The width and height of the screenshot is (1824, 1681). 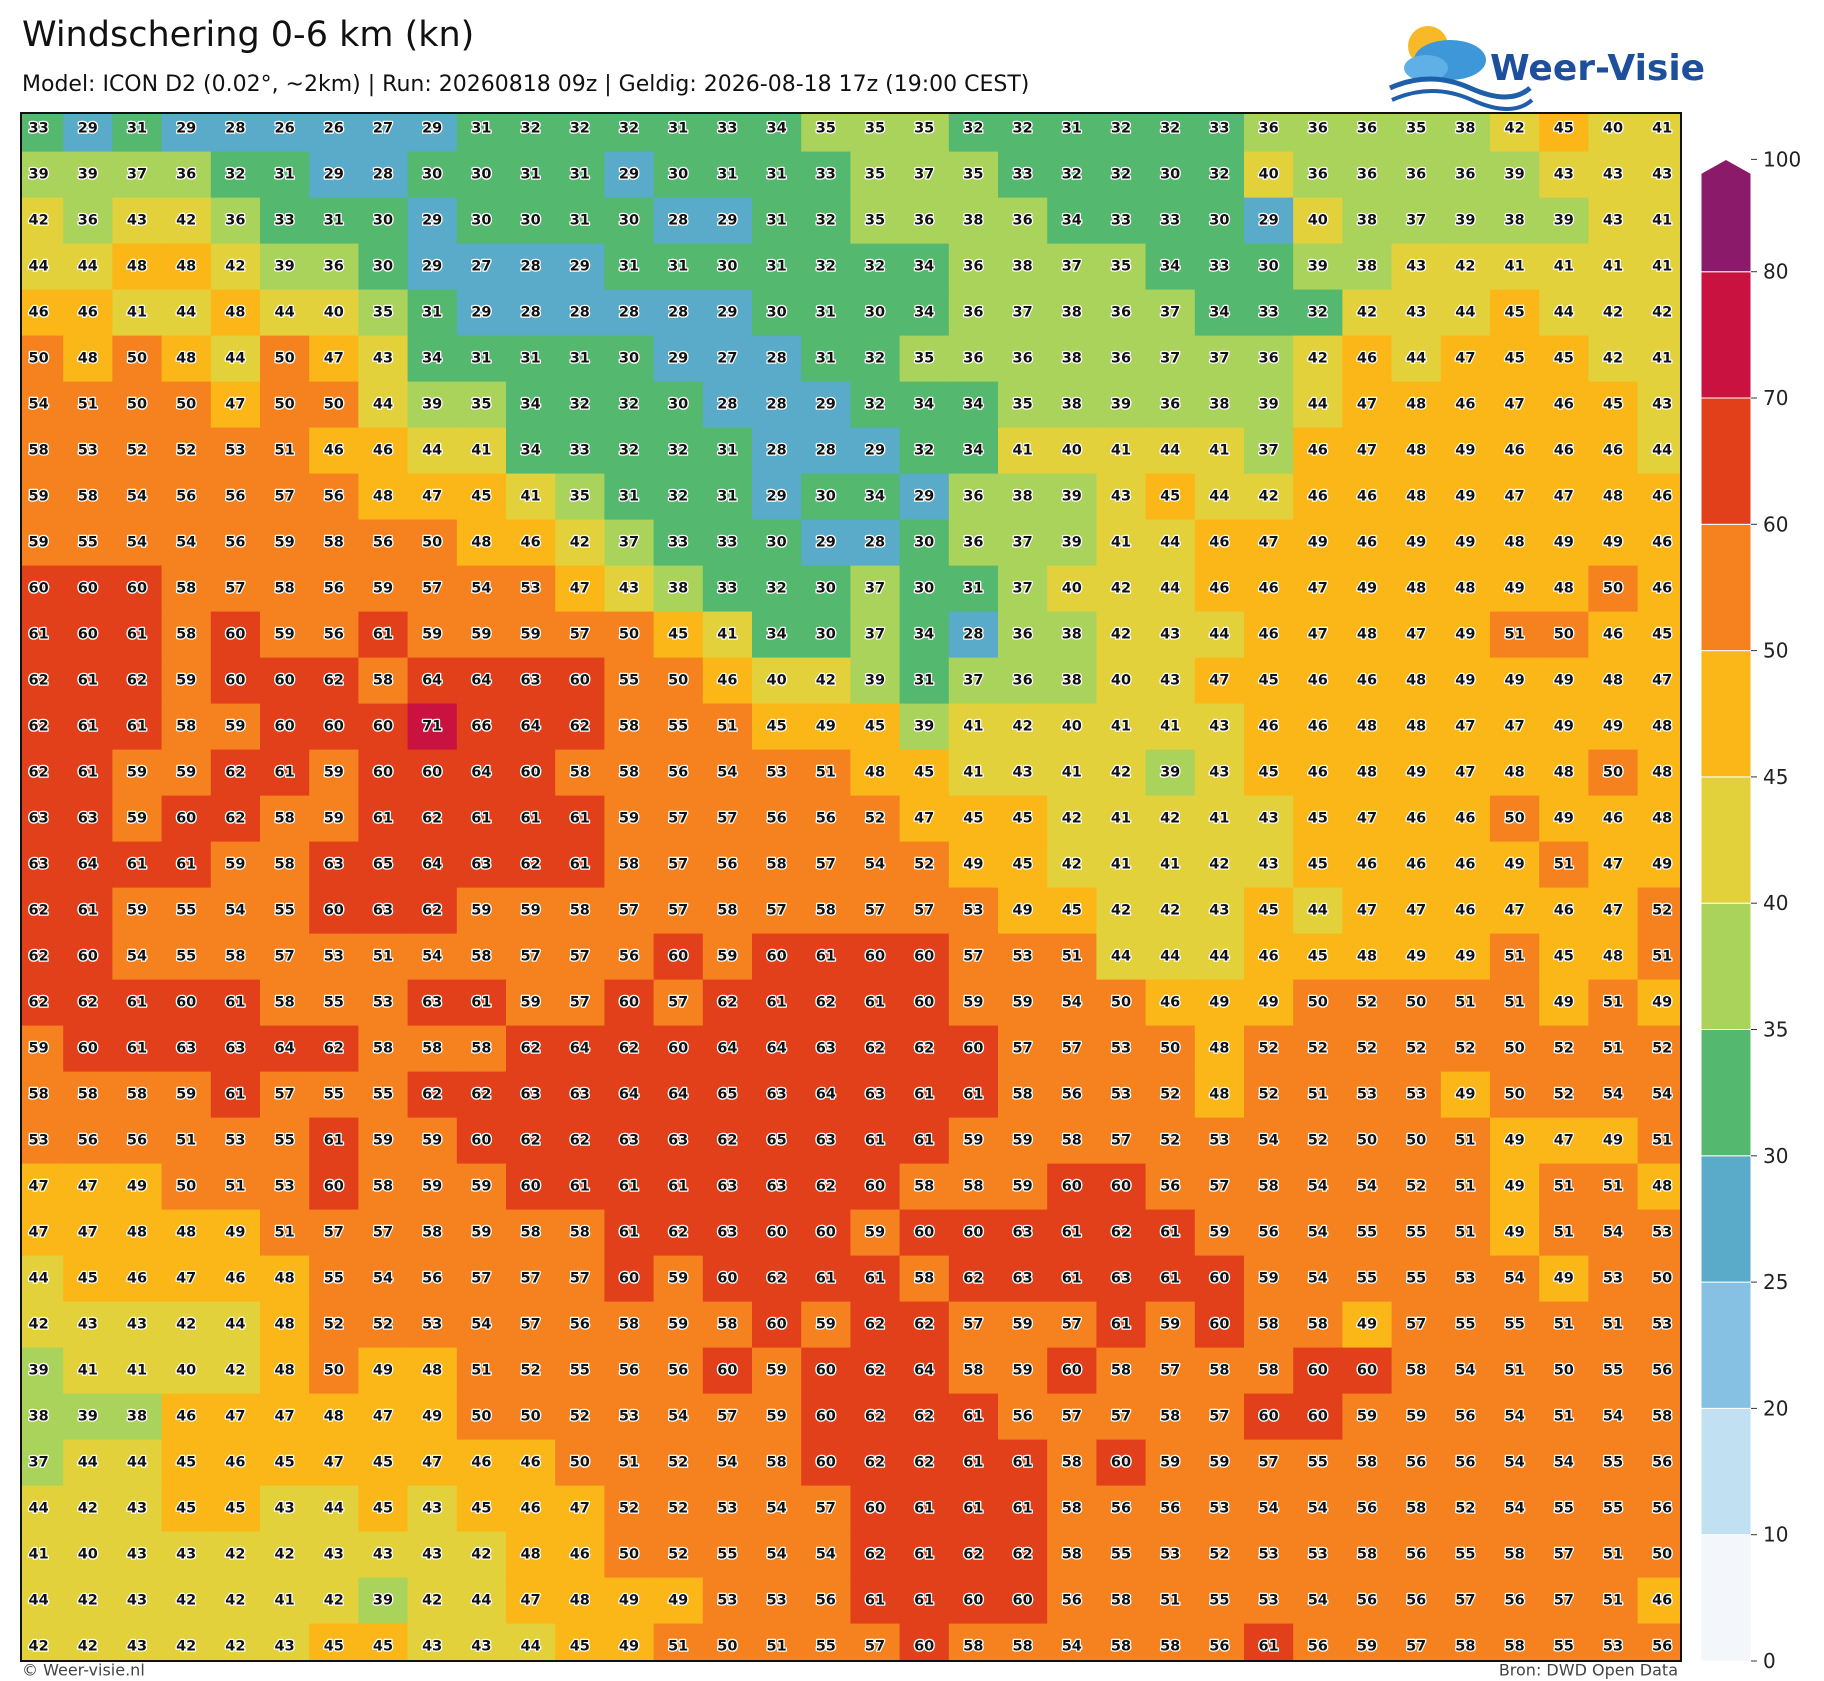 I want to click on value-label: 55, so click(x=1416, y=1233).